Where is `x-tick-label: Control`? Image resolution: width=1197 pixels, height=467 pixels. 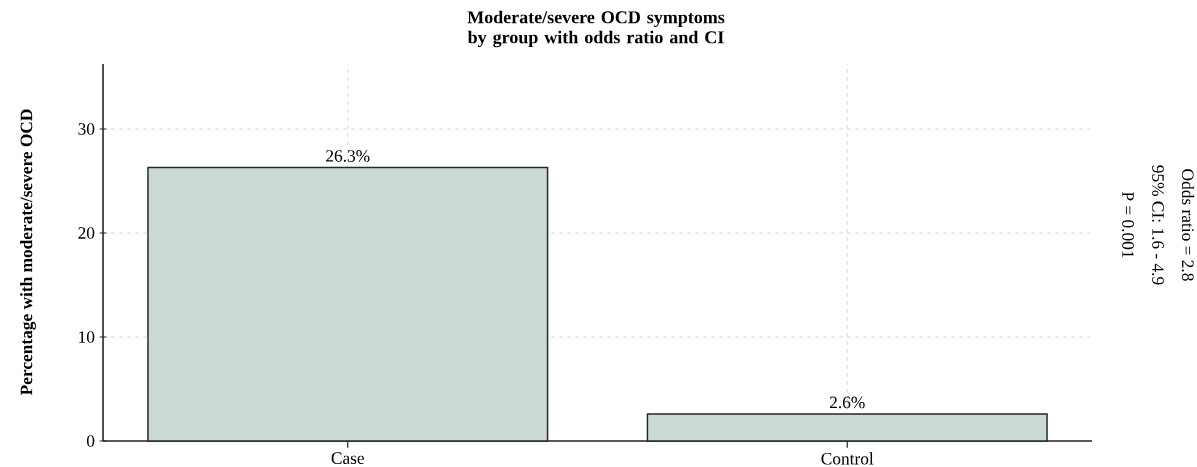
x-tick-label: Control is located at coordinates (847, 458).